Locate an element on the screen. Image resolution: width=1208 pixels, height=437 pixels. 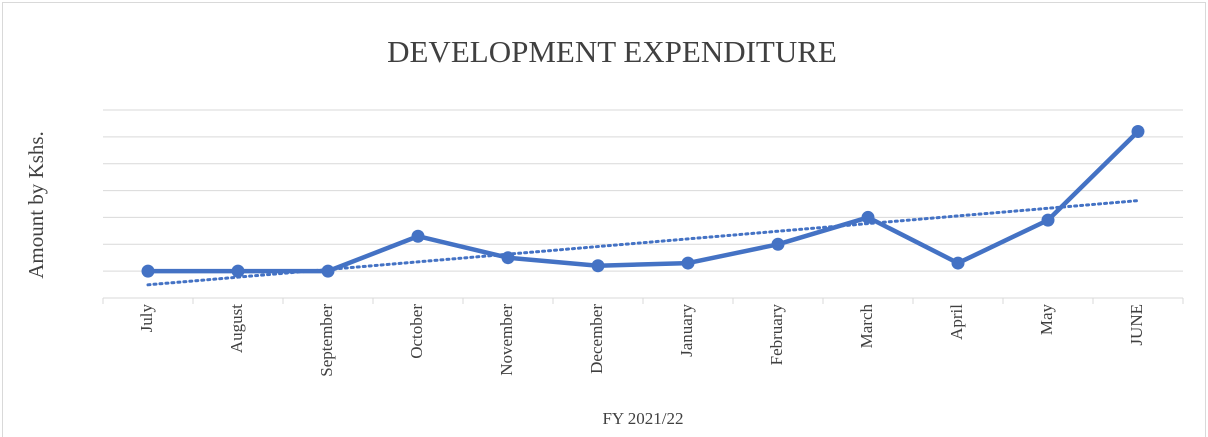
x-tick-label: April is located at coordinates (956, 322).